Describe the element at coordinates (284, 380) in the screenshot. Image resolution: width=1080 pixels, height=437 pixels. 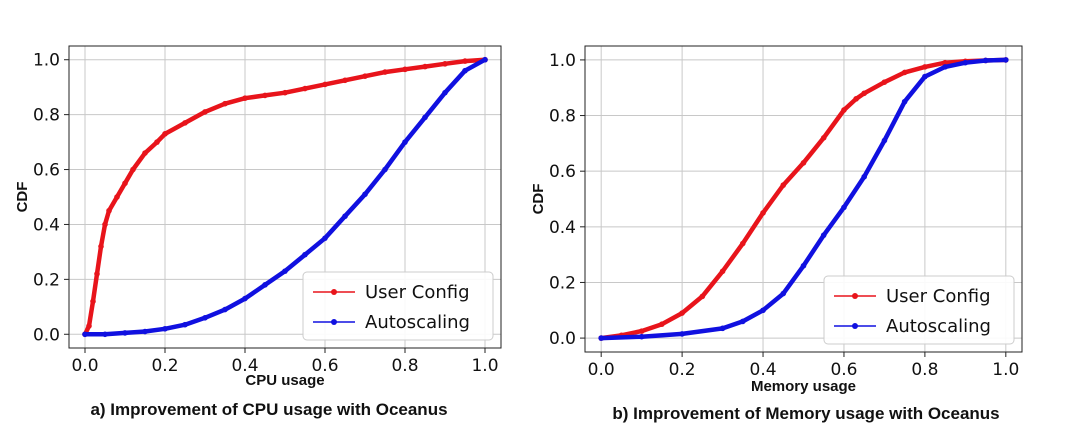
I see `x-axis-label: CPU usage` at that location.